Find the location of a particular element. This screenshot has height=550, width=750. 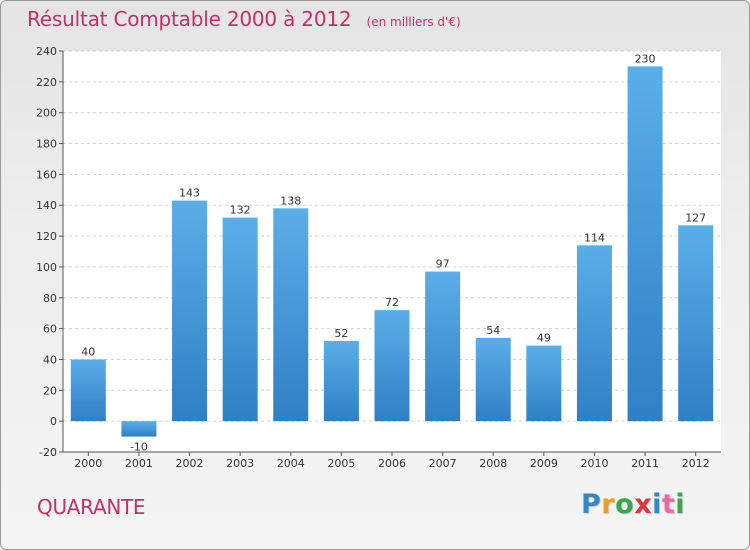

data-label: 230 is located at coordinates (645, 58).